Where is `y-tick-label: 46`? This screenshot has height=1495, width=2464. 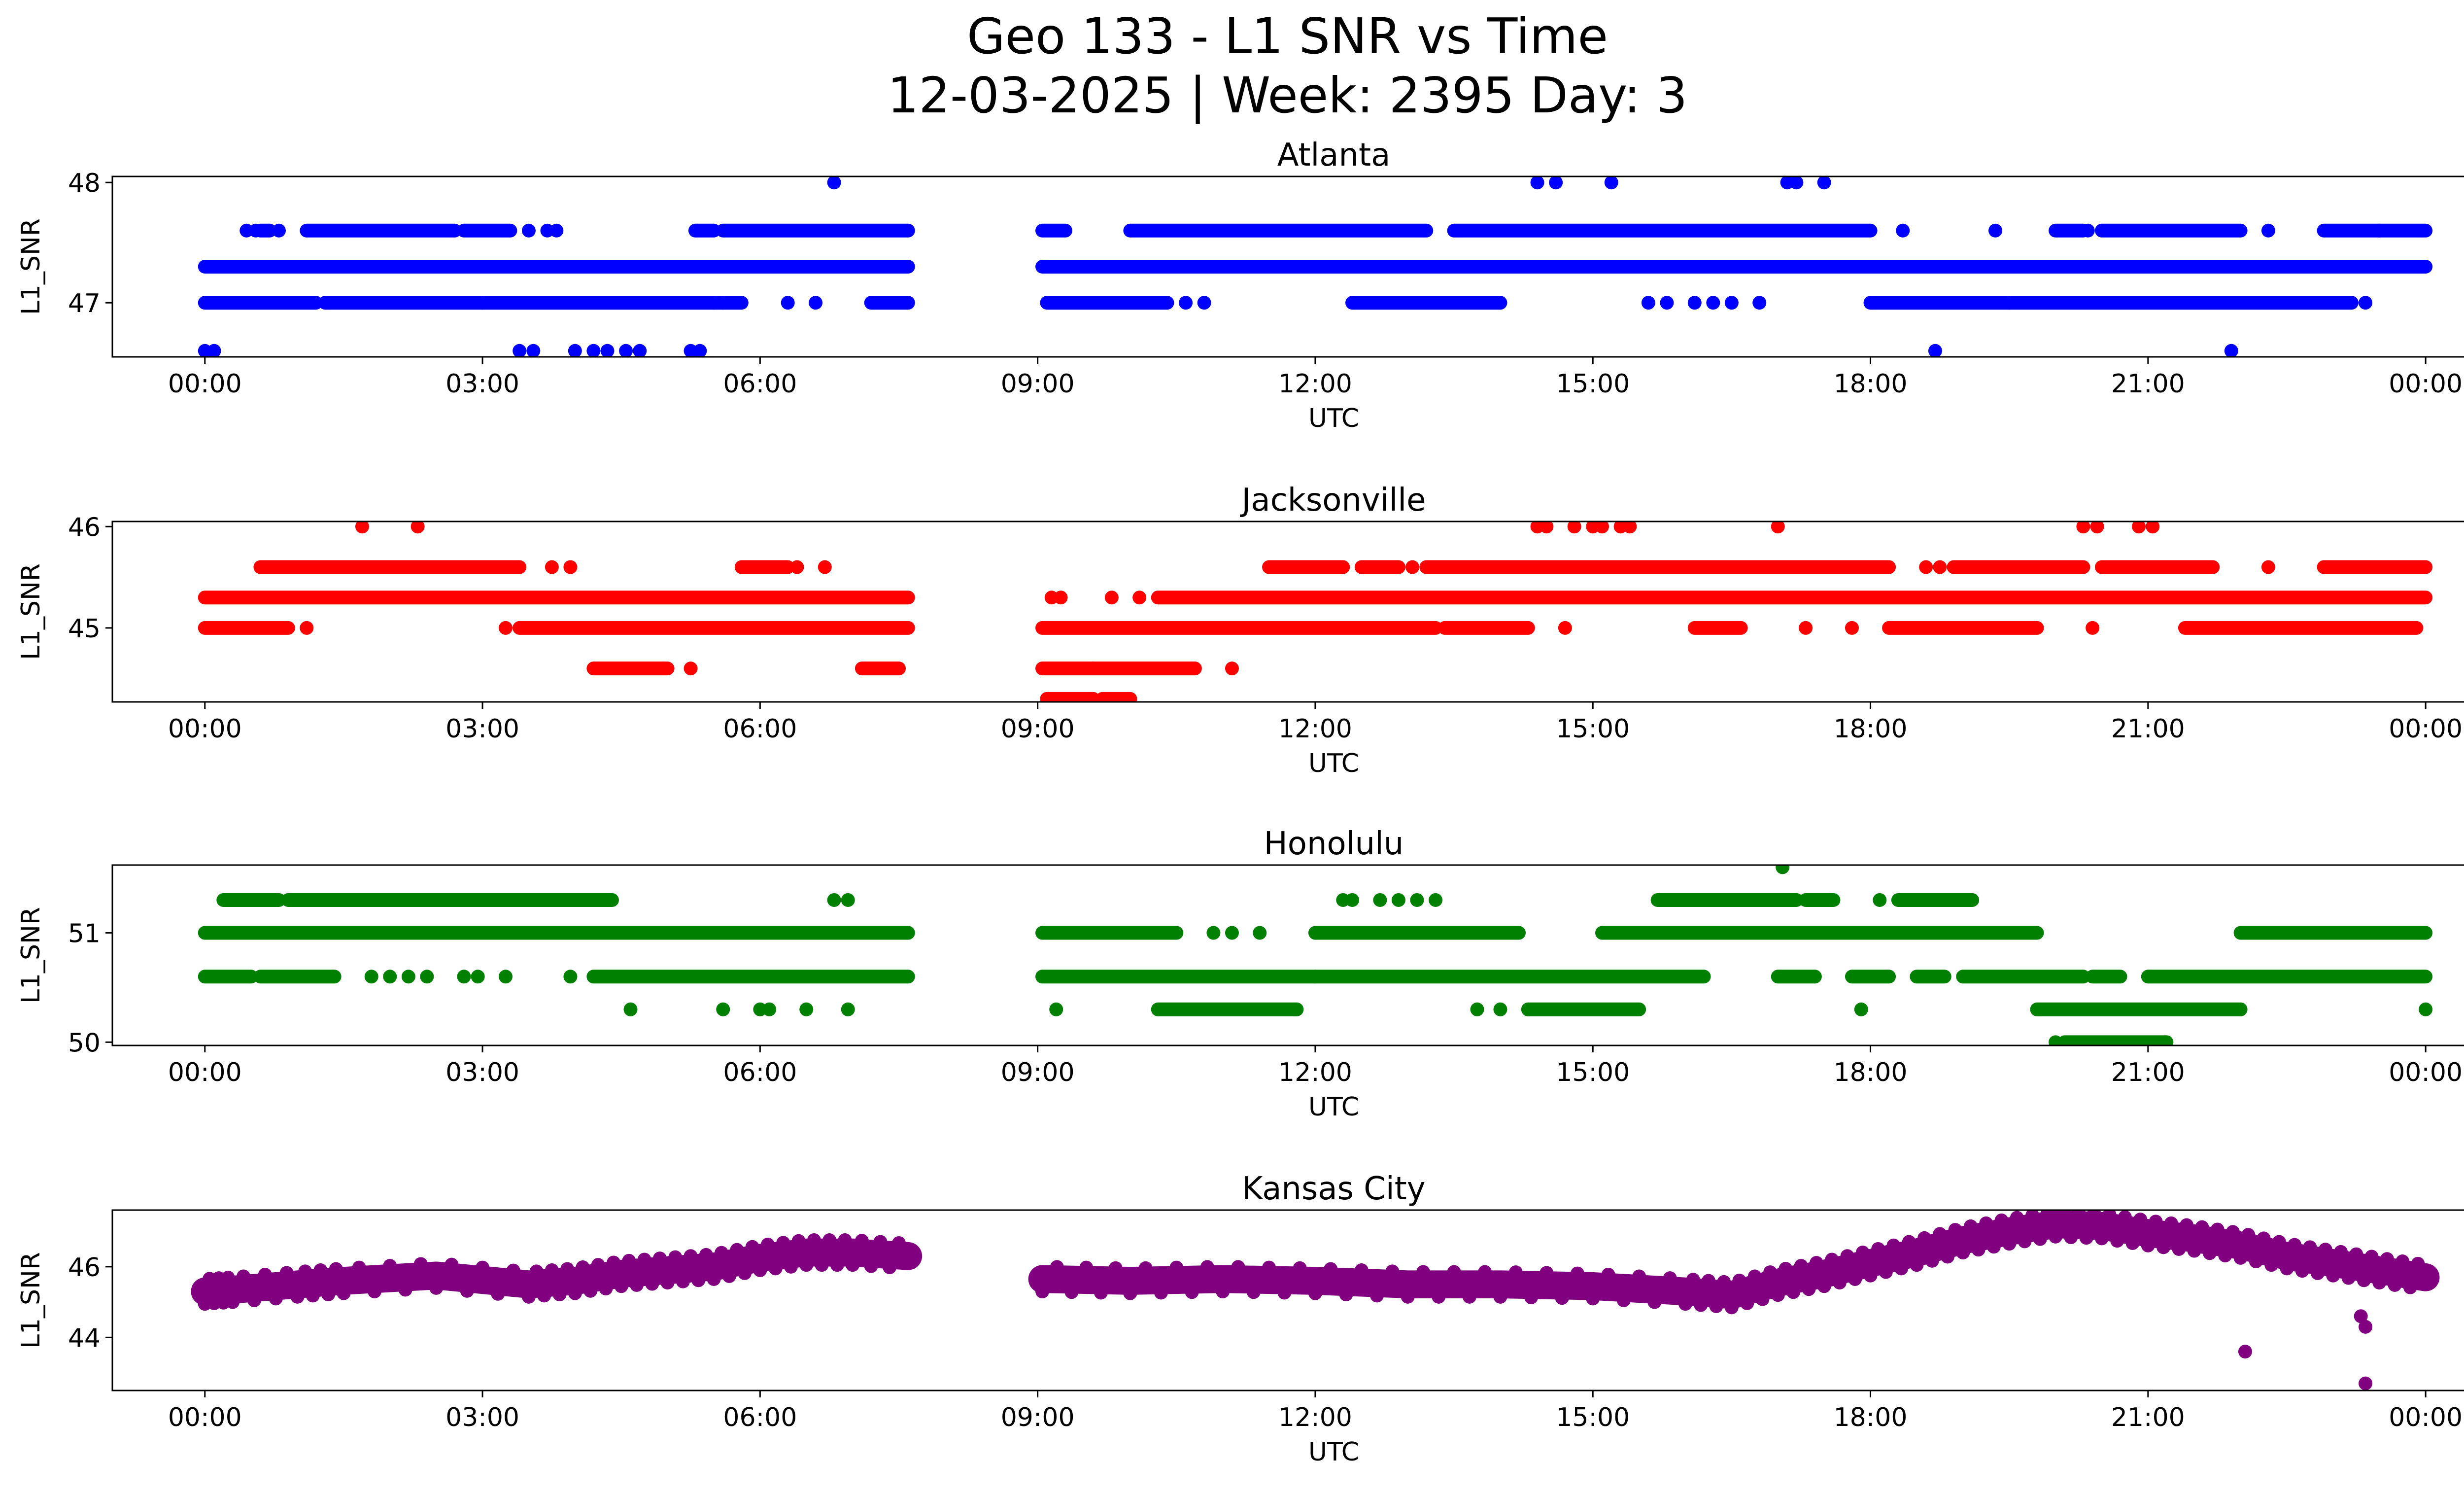
y-tick-label: 46 is located at coordinates (84, 527).